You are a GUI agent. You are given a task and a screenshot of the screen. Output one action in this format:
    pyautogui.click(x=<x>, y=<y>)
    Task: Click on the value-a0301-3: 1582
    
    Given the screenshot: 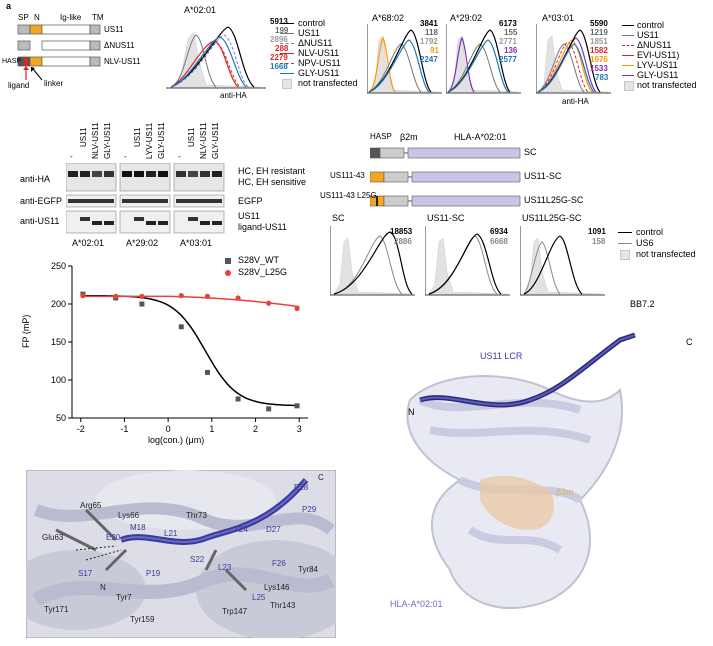 What is the action you would take?
    pyautogui.click(x=599, y=50)
    